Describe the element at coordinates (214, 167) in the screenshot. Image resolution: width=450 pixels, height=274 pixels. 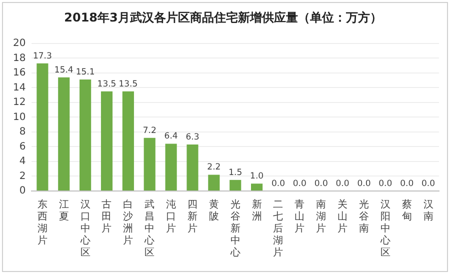
I see `data-label: 2.2` at that location.